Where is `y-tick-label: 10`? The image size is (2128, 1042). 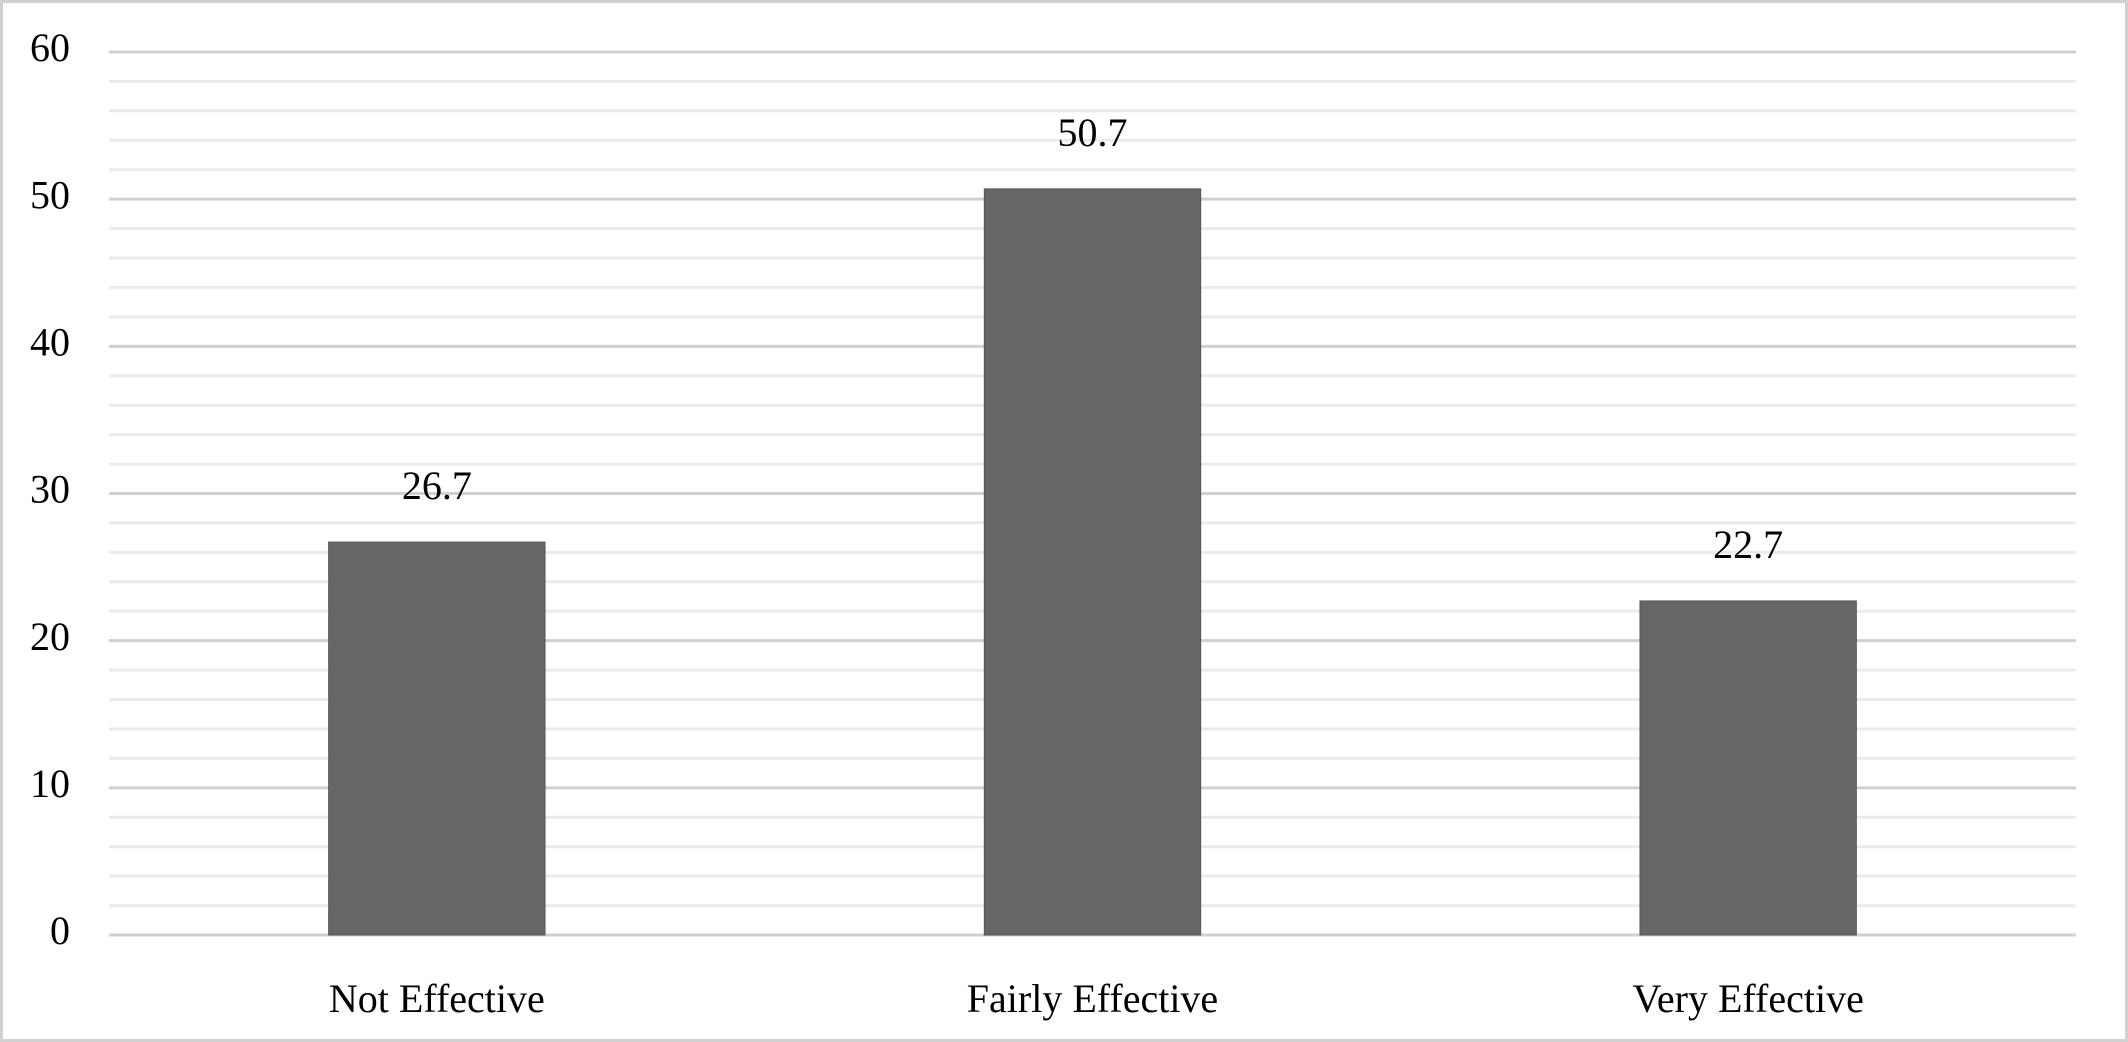
y-tick-label: 10 is located at coordinates (50, 783).